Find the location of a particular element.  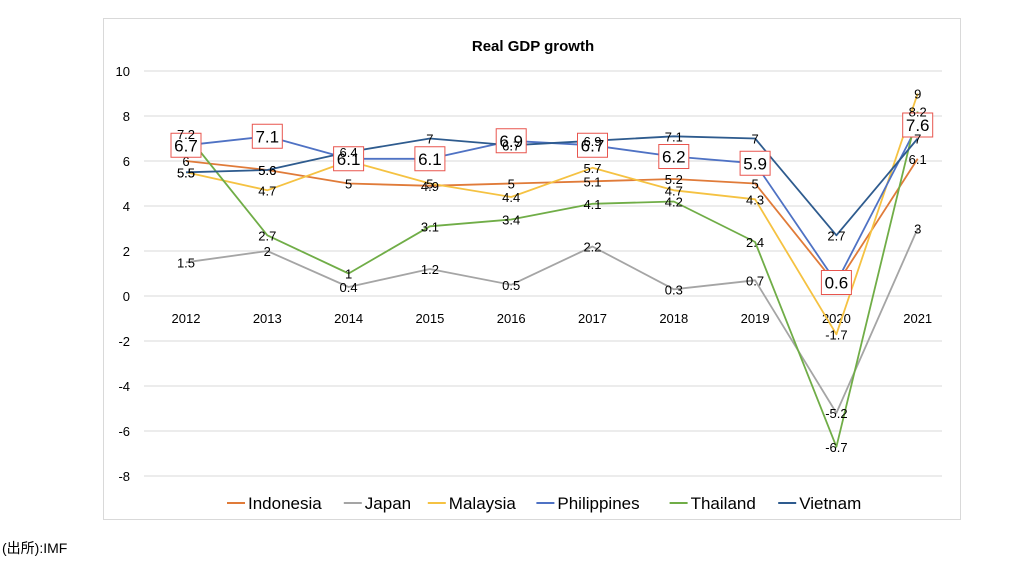

x-tick-label: 2013 is located at coordinates (267, 318).